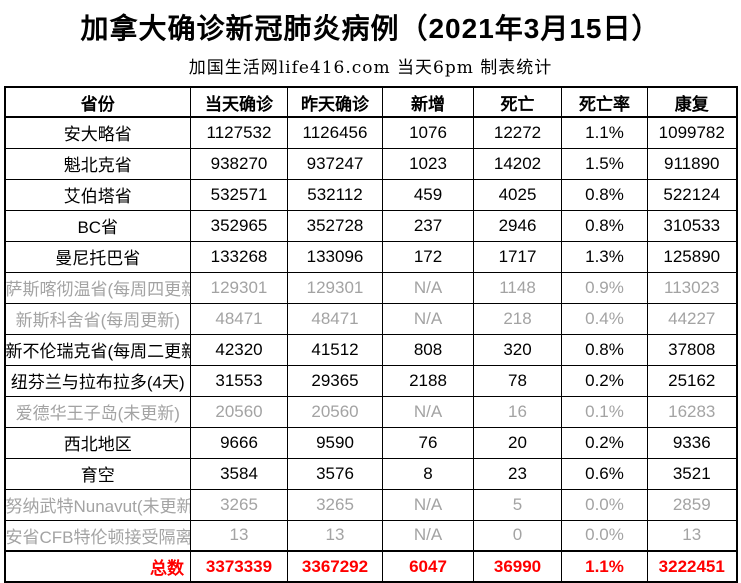 Image resolution: width=741 pixels, height=583 pixels. What do you see at coordinates (335, 318) in the screenshot?
I see `yesterday-confirmed-cell: 48471` at bounding box center [335, 318].